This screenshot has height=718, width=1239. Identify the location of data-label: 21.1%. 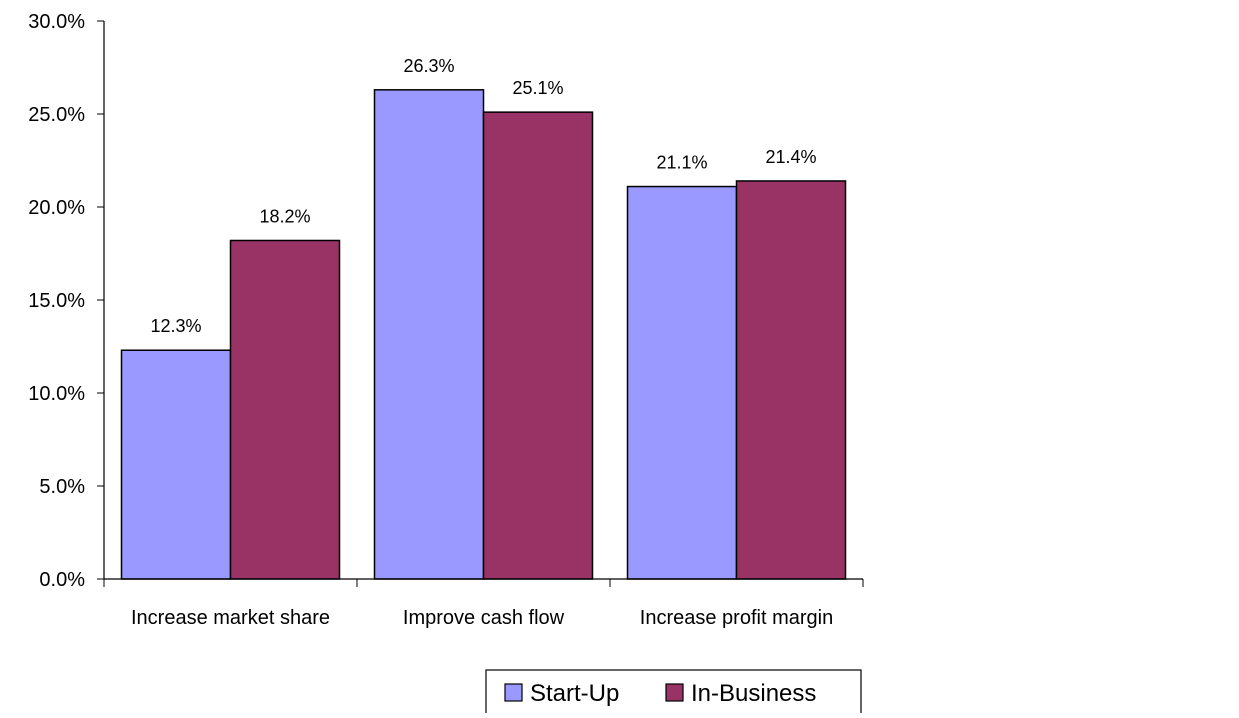
(681, 163).